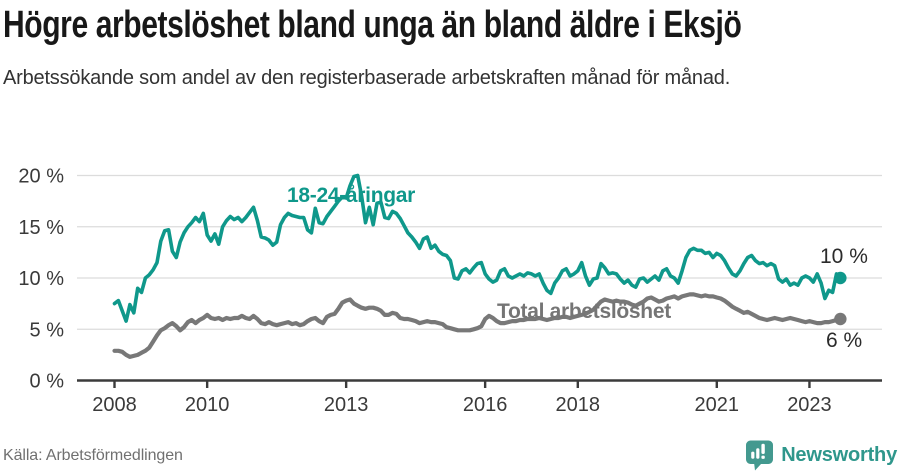 The image size is (900, 474). What do you see at coordinates (840, 319) in the screenshot?
I see `total-end-dot` at bounding box center [840, 319].